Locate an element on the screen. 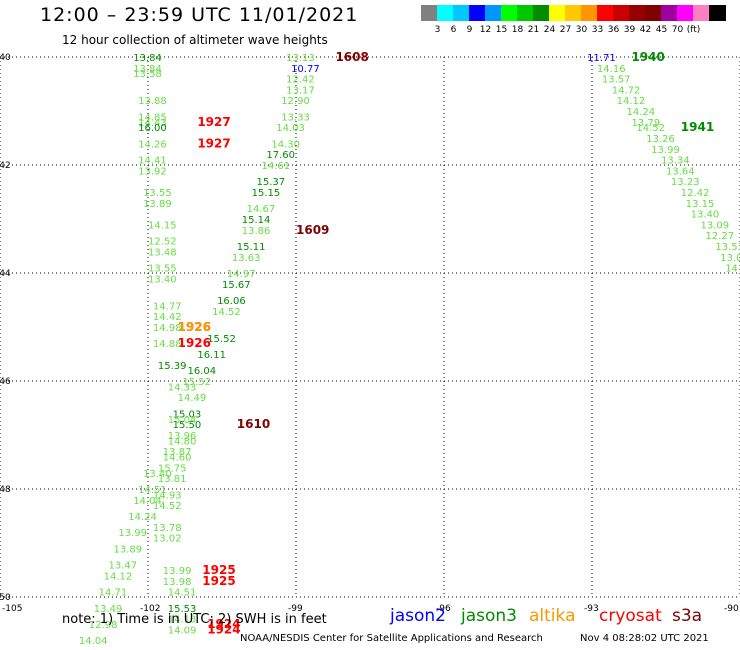 The height and width of the screenshot is (650, 740). satellite-s3a: s3a is located at coordinates (687, 616).